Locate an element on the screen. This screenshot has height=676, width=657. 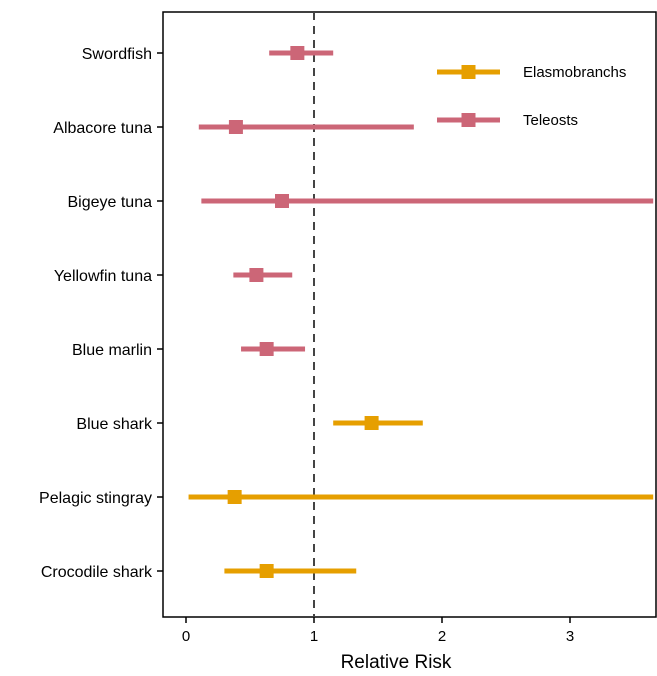
legend: Elasmobranchs Teleosts is located at coordinates (531, 96).